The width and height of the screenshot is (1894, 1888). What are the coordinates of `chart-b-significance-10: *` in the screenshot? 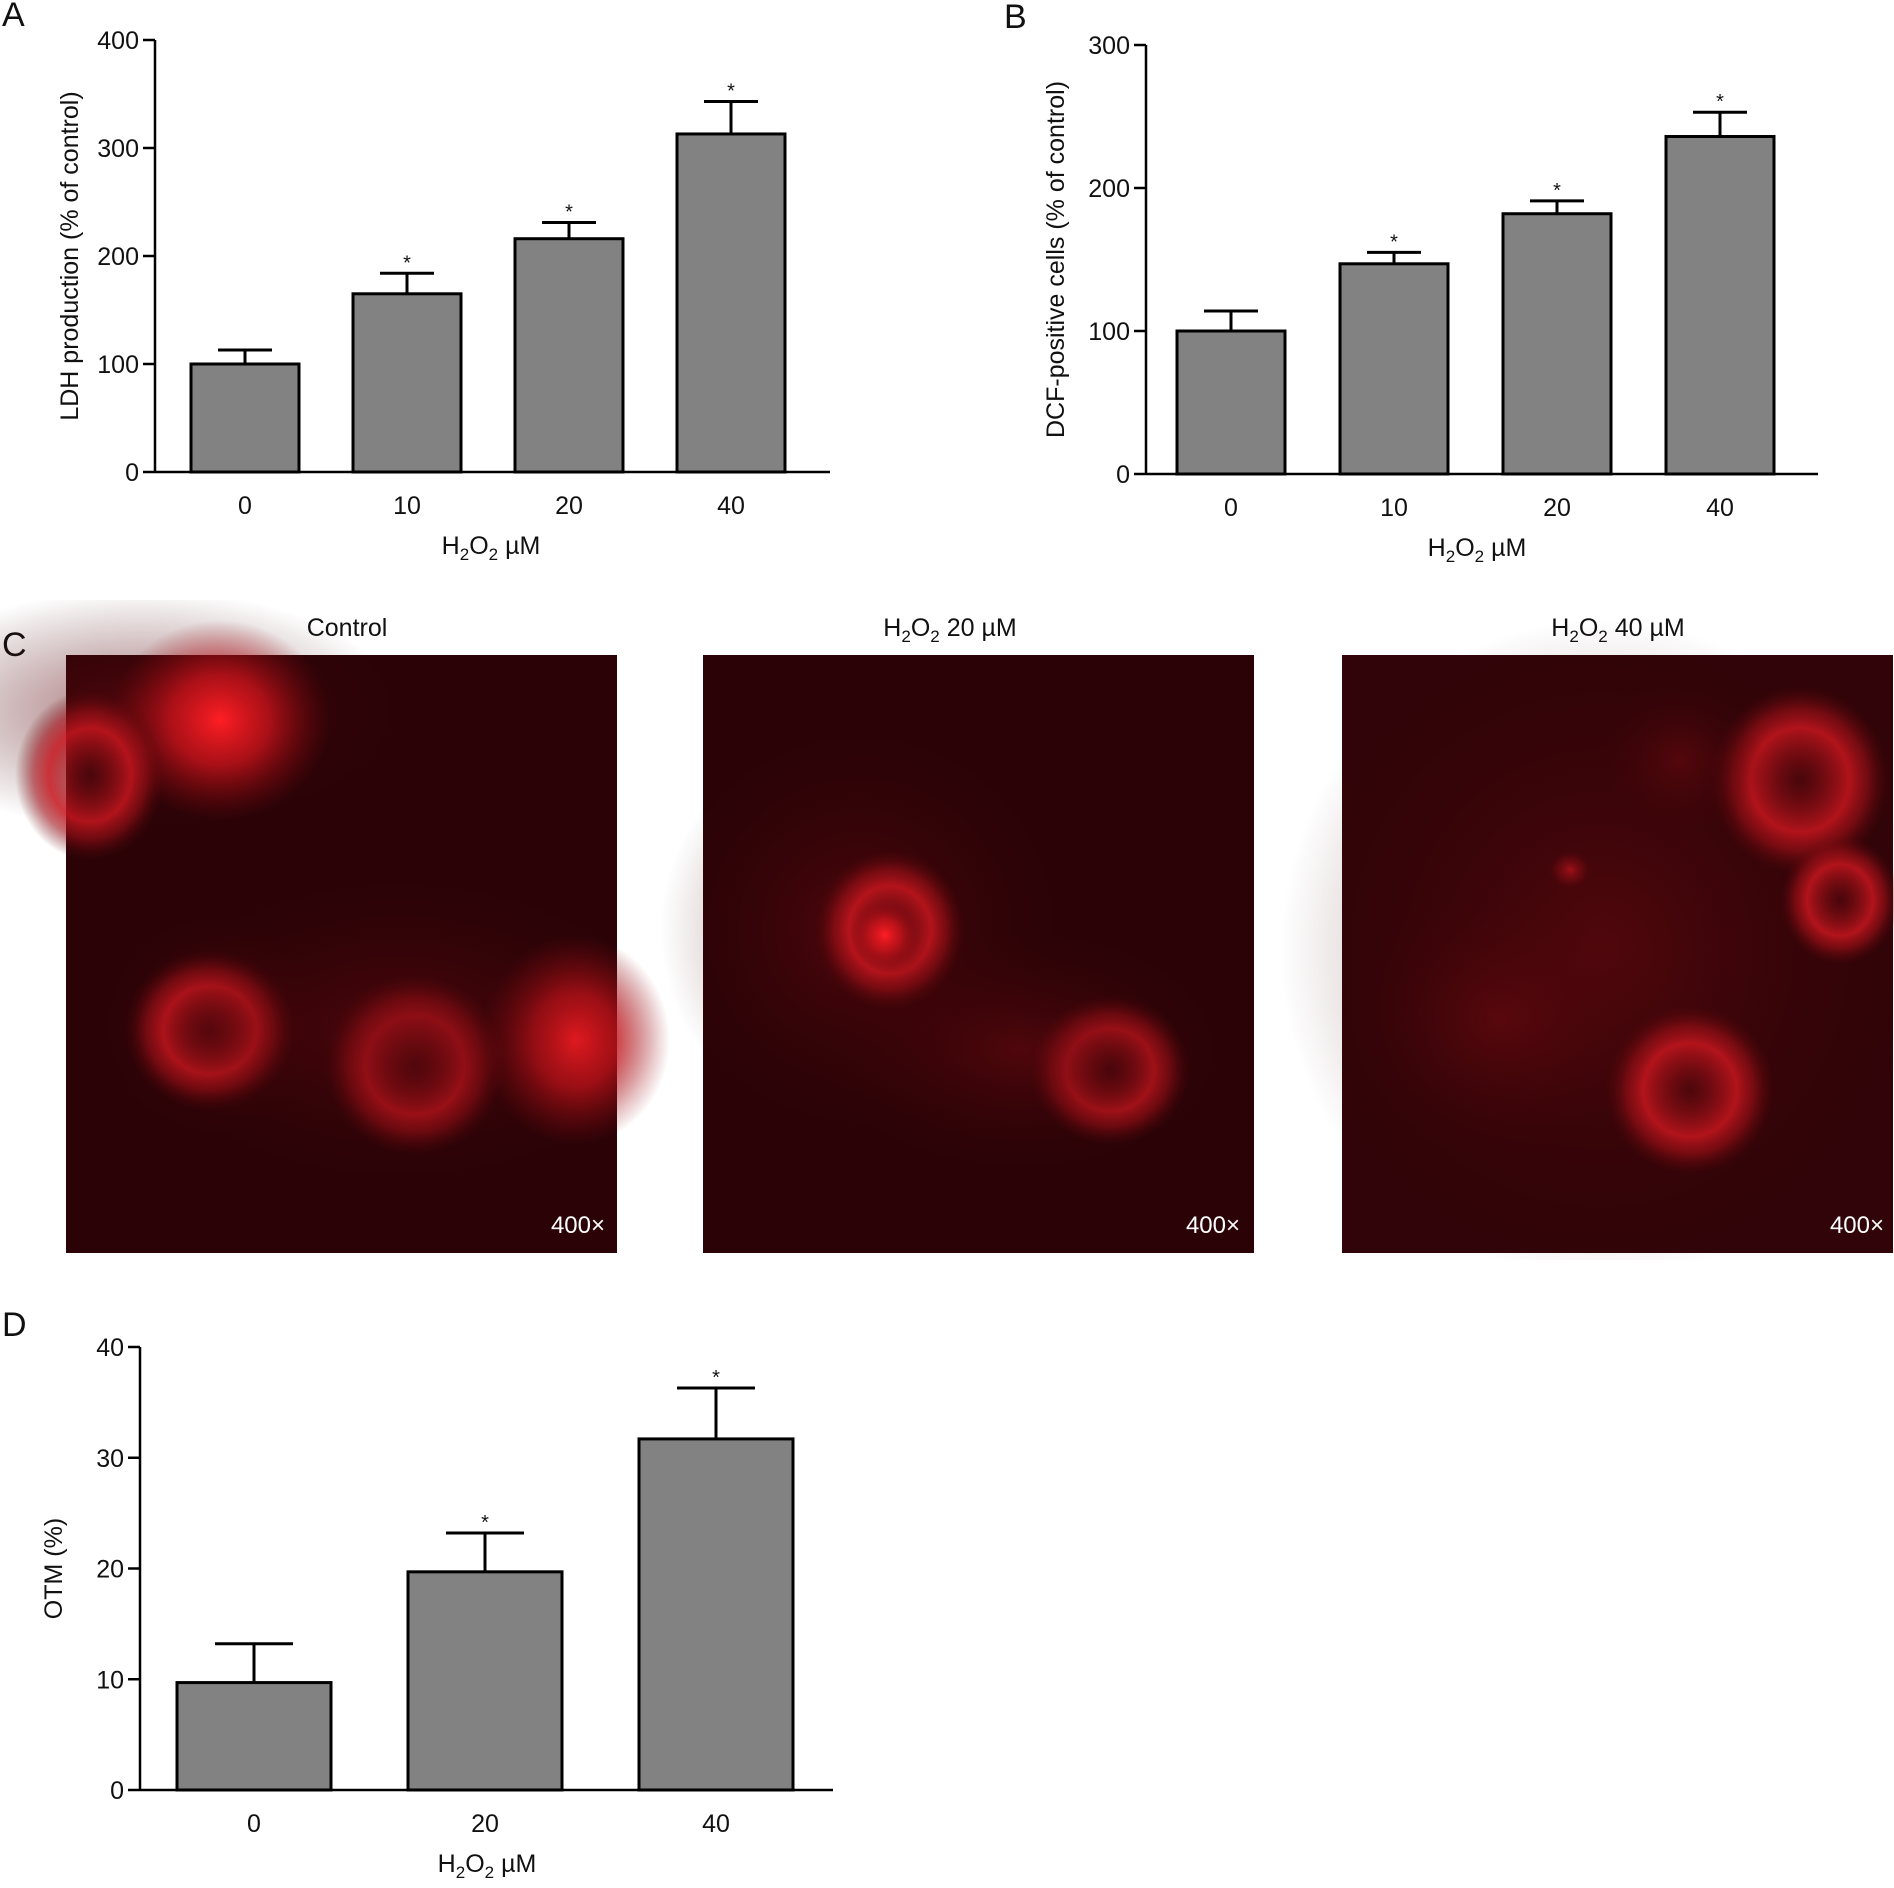 It's located at (1394, 242).